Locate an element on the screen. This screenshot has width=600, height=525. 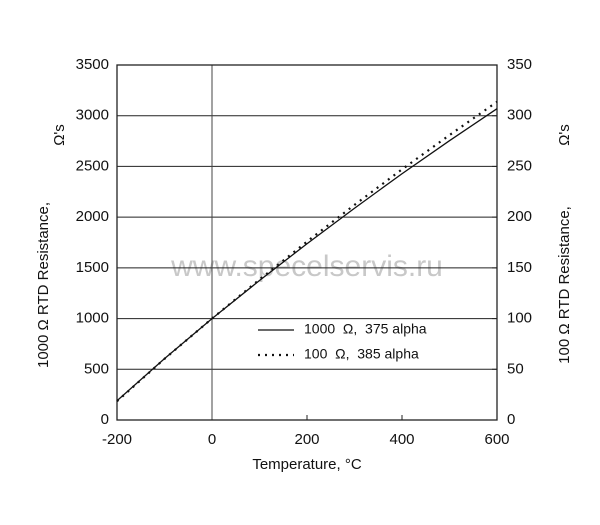
x-tick-label: 200 is located at coordinates (306, 439).